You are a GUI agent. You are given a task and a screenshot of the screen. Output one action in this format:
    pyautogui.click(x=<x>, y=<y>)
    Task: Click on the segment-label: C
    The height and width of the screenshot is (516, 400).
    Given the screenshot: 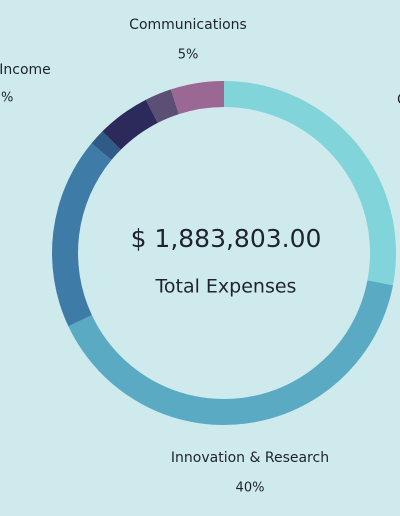 What is the action you would take?
    pyautogui.click(x=398, y=100)
    